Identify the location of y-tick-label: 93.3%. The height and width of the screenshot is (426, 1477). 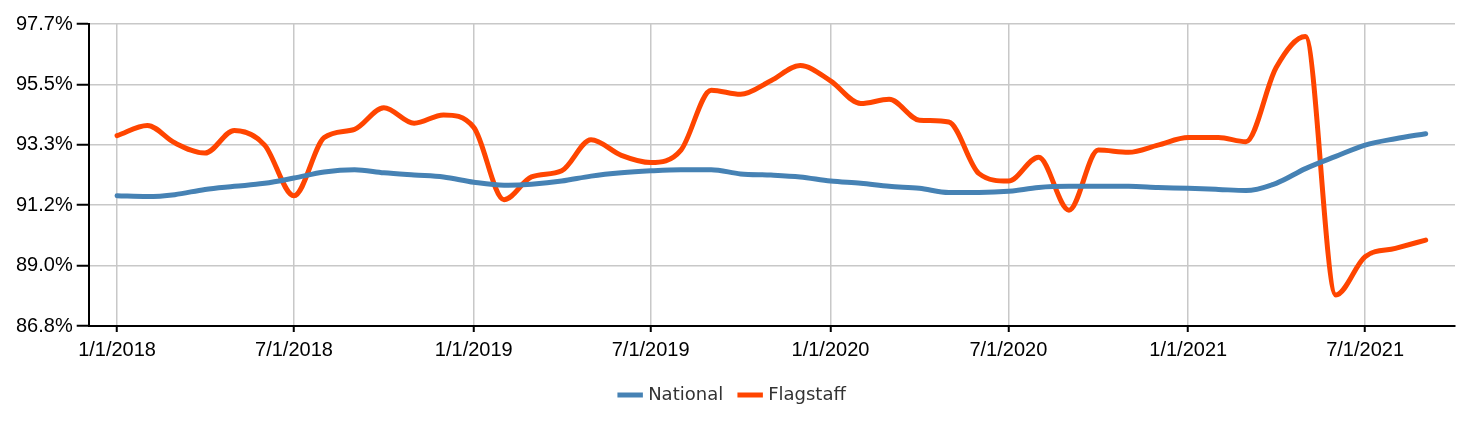
(44, 143).